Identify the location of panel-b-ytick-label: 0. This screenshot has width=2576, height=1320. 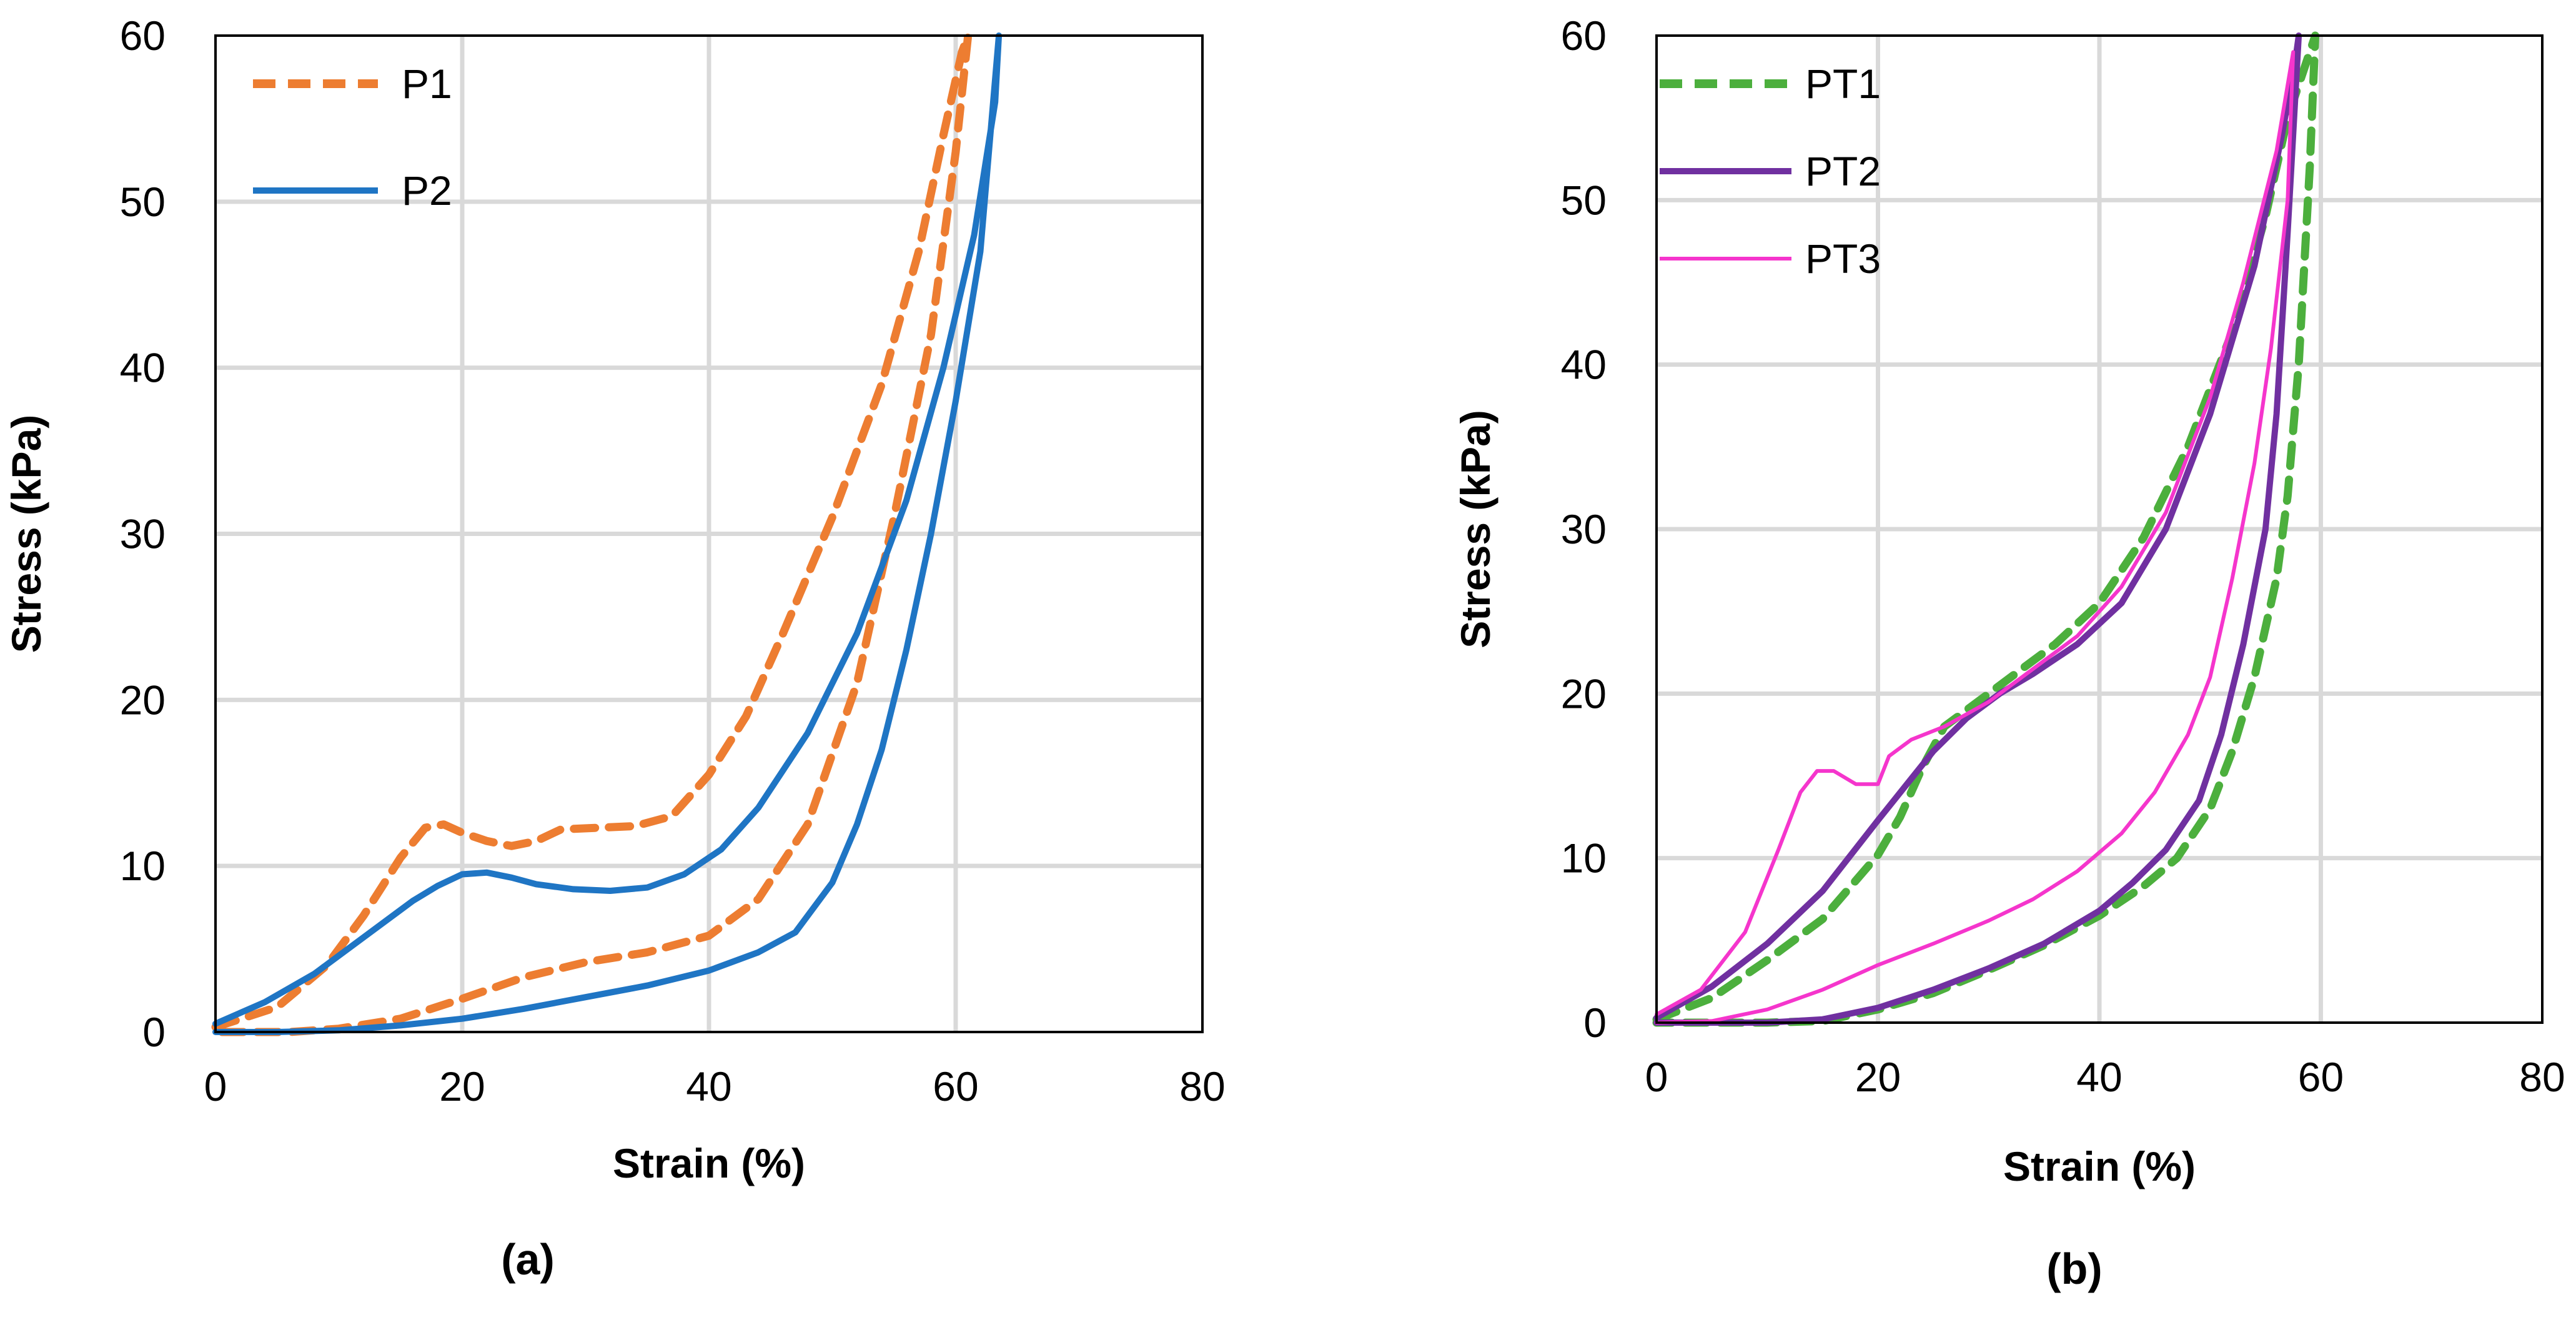
(1595, 1023).